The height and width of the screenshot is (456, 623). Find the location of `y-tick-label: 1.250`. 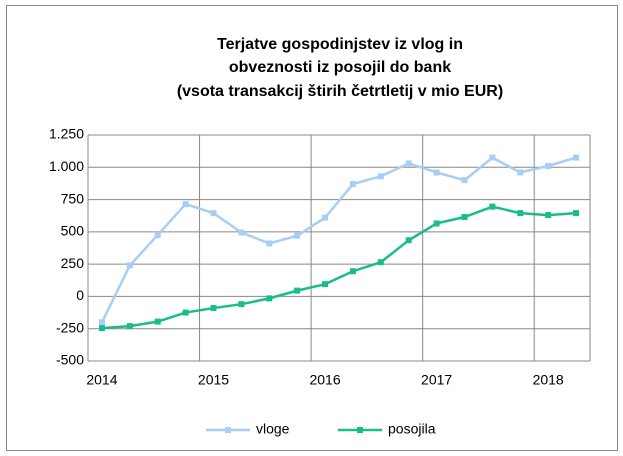

y-tick-label: 1.250 is located at coordinates (66, 134).